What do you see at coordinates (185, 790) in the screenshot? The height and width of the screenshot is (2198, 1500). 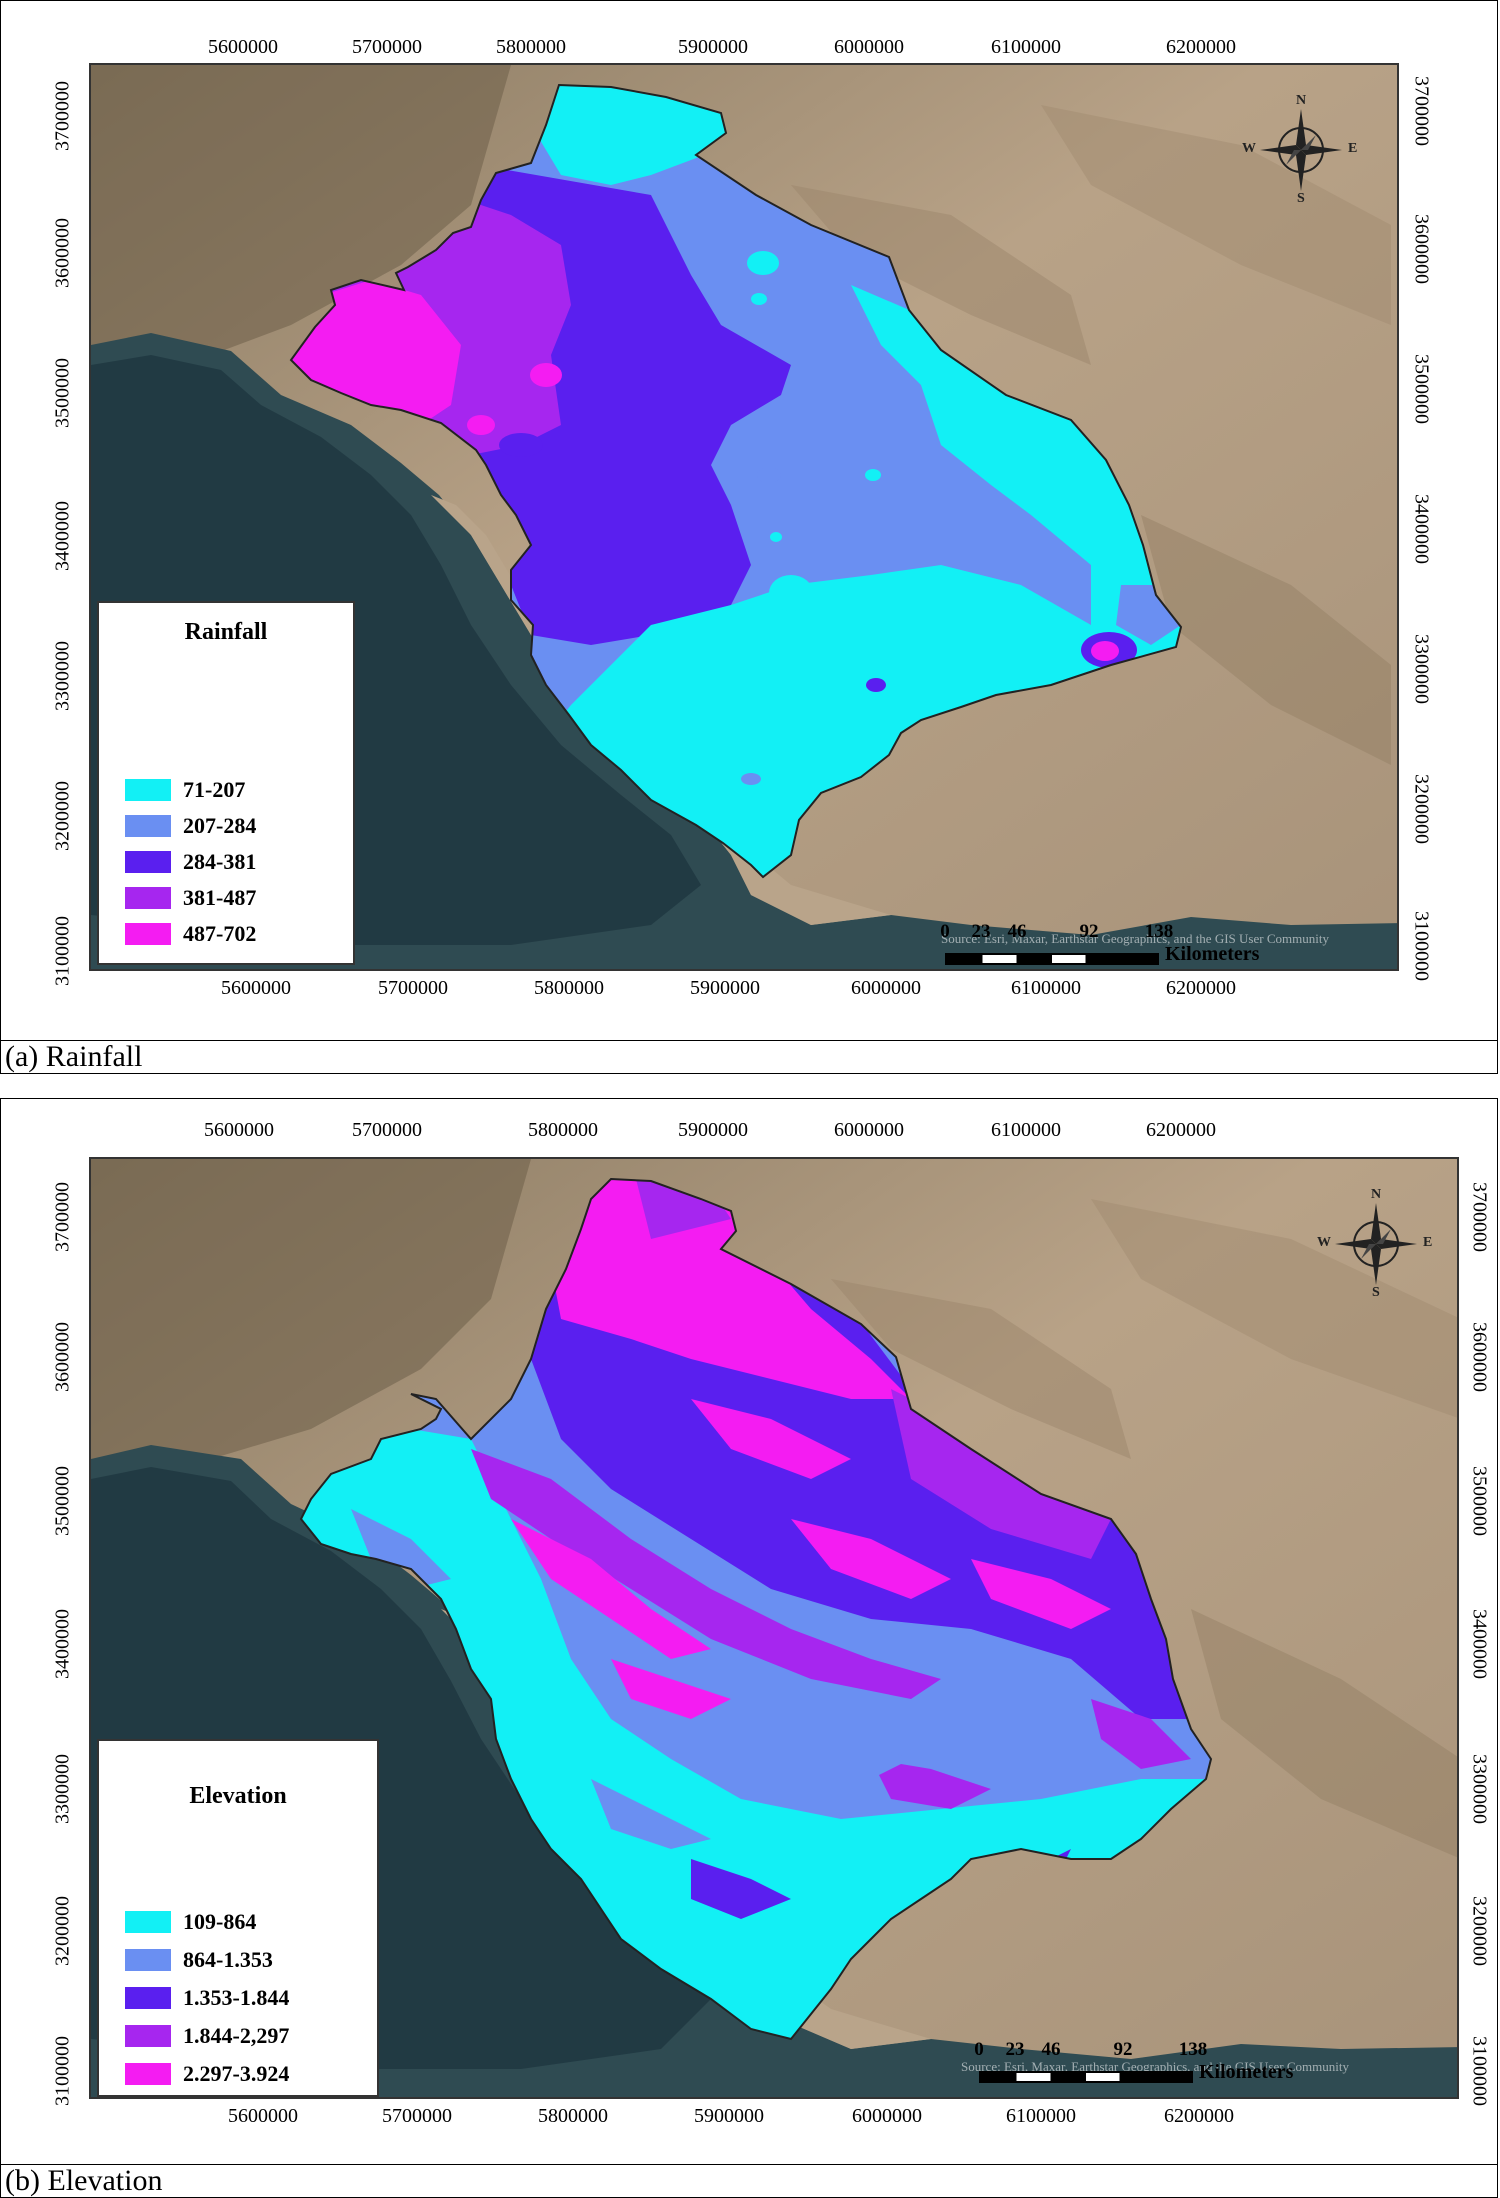 I see `legend-item: 71-207` at bounding box center [185, 790].